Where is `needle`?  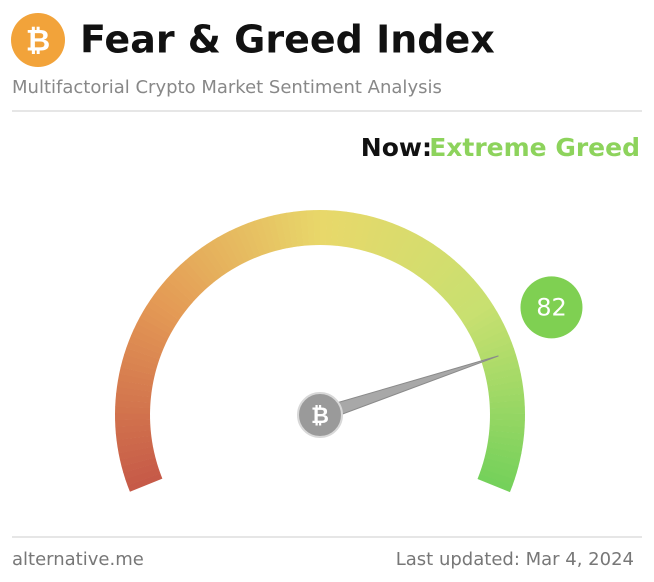
needle is located at coordinates (408, 389).